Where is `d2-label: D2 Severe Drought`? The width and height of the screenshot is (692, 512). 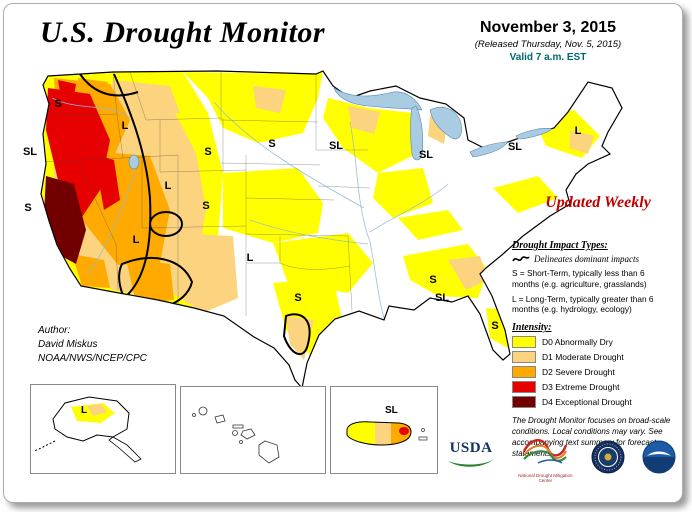 d2-label: D2 Severe Drought is located at coordinates (578, 372).